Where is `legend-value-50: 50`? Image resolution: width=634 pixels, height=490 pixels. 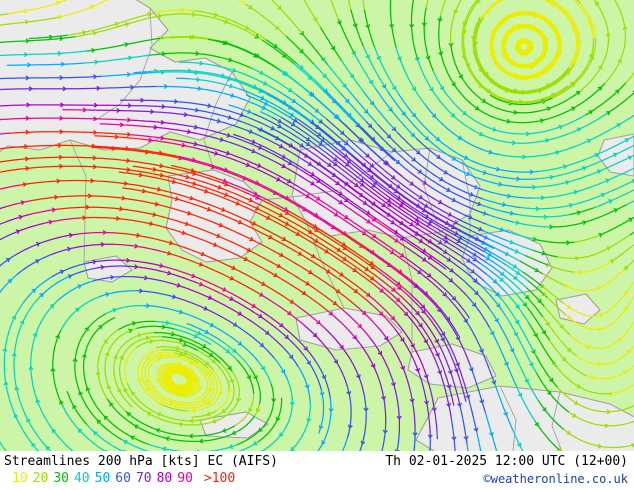
legend-value-50: 50 is located at coordinates (102, 478).